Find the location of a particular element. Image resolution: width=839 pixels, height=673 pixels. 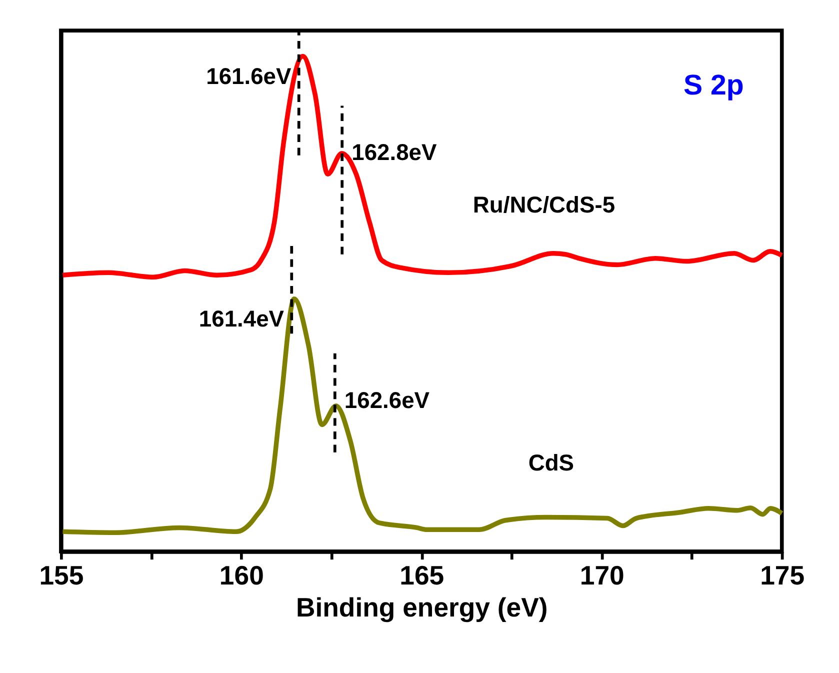

x-axis-title: Binding energy (eV) is located at coordinates (422, 607).